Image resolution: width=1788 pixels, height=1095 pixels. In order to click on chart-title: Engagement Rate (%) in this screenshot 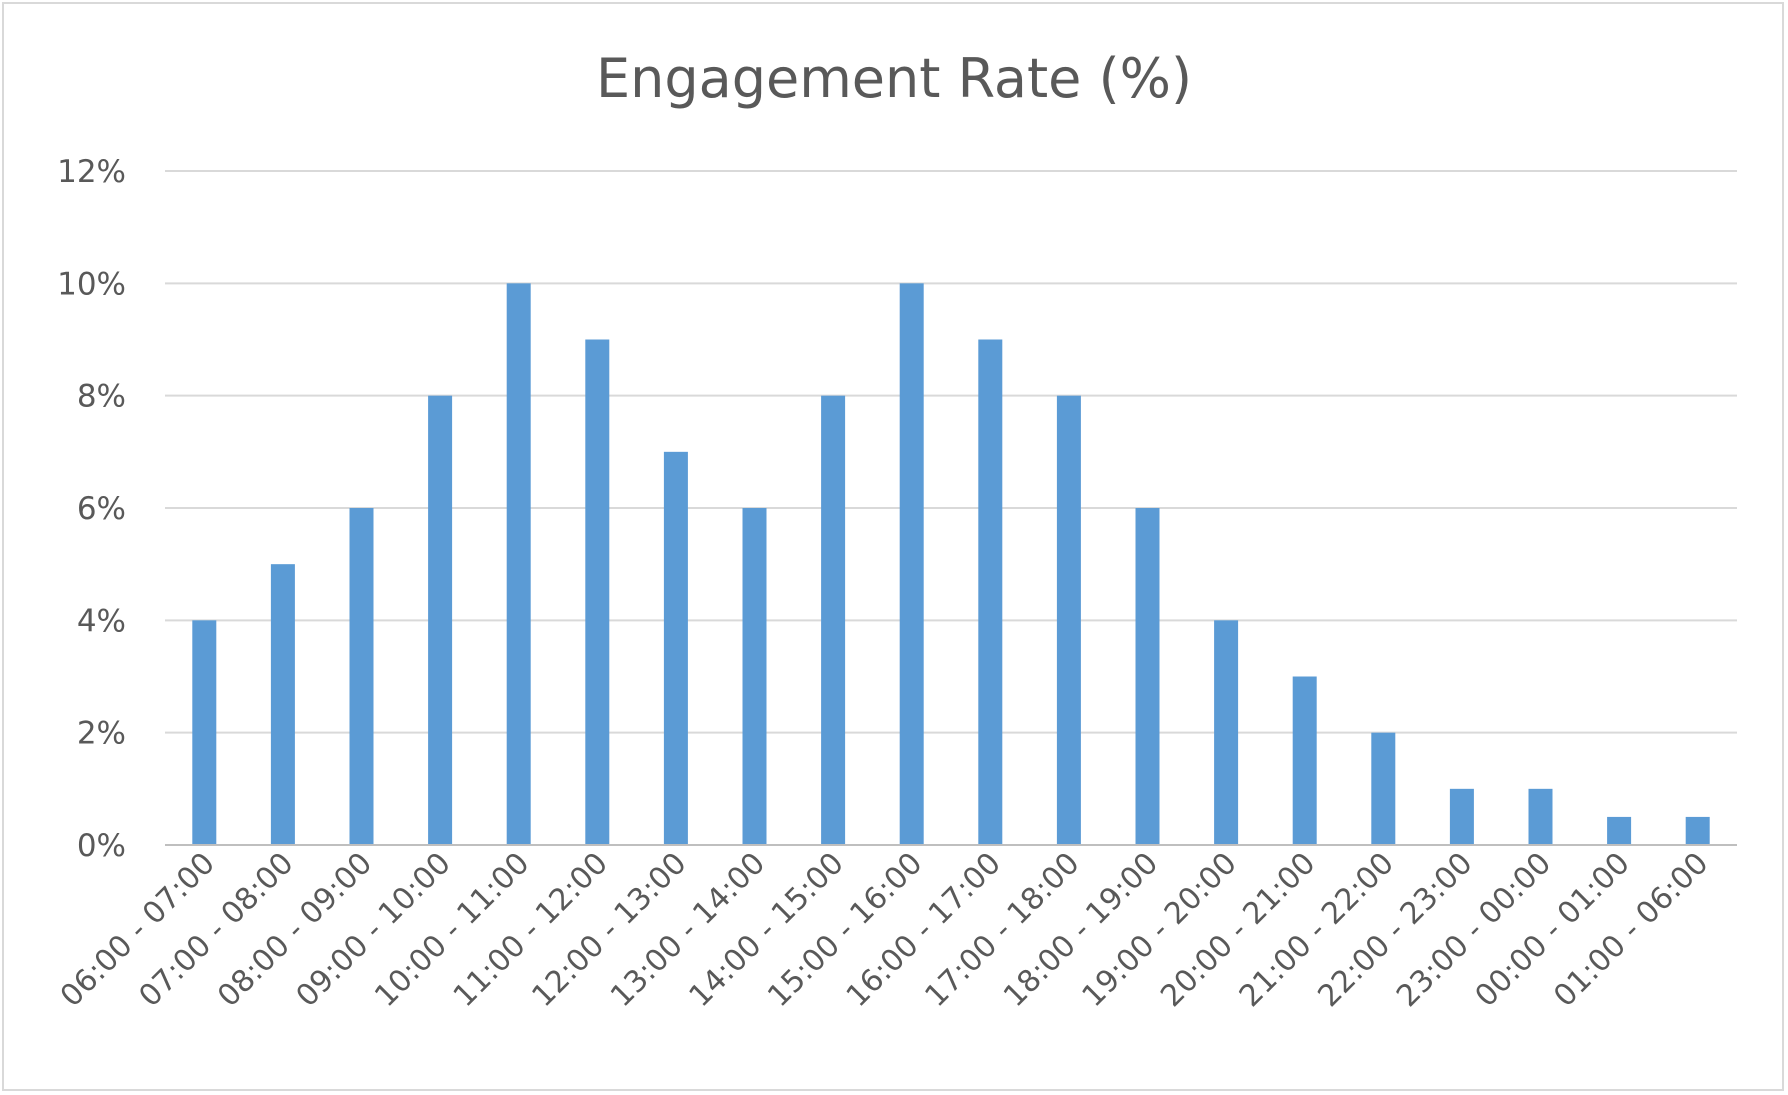, I will do `click(894, 78)`.